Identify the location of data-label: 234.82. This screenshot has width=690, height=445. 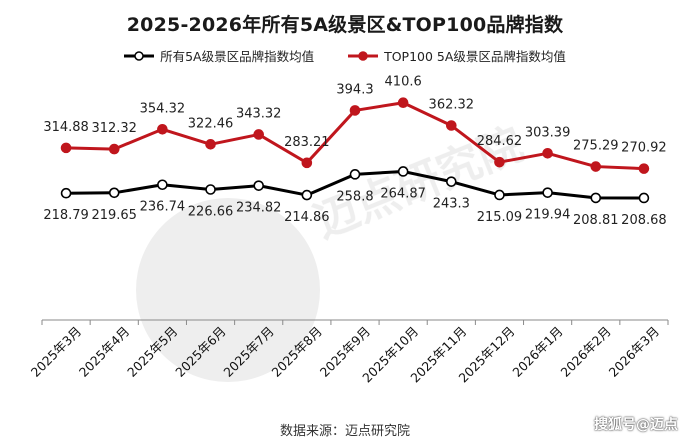
(259, 208).